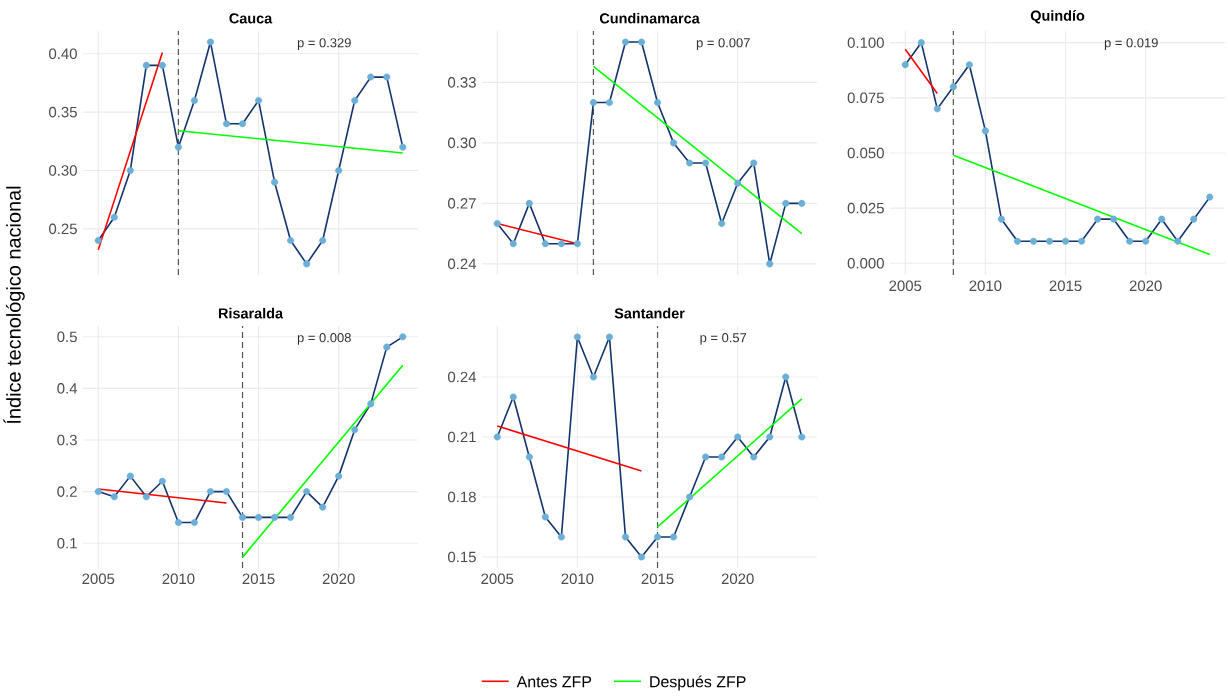 The image size is (1228, 696). I want to click on chart-title: Quindío, so click(1057, 17).